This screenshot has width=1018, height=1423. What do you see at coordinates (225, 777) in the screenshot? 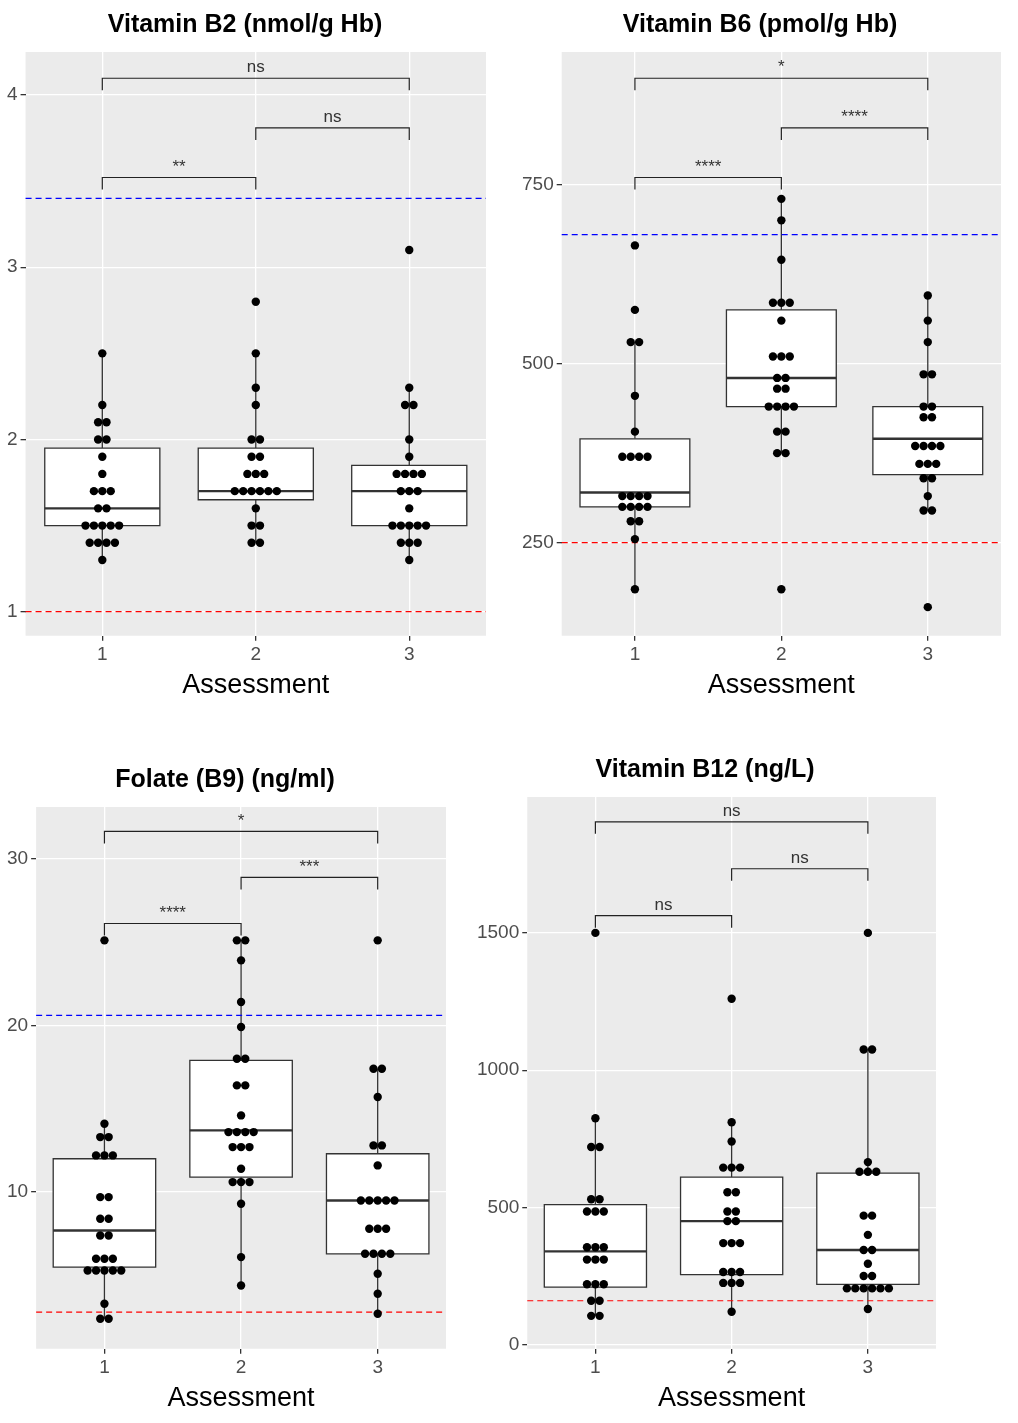
I see `chart-title: Folate (B9) (ng/ml)` at bounding box center [225, 777].